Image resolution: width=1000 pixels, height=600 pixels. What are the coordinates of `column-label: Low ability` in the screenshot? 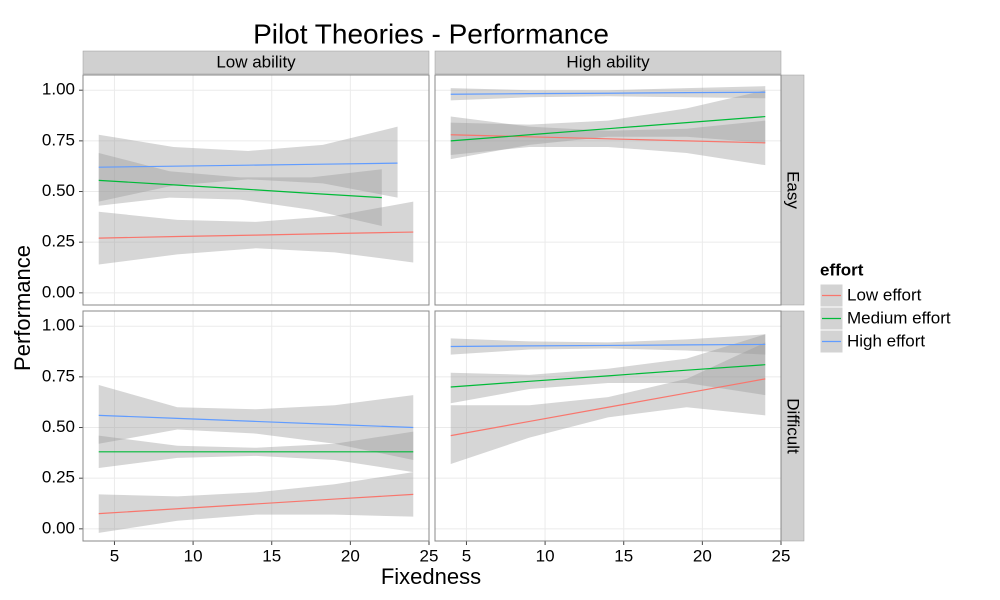 It's located at (256, 61).